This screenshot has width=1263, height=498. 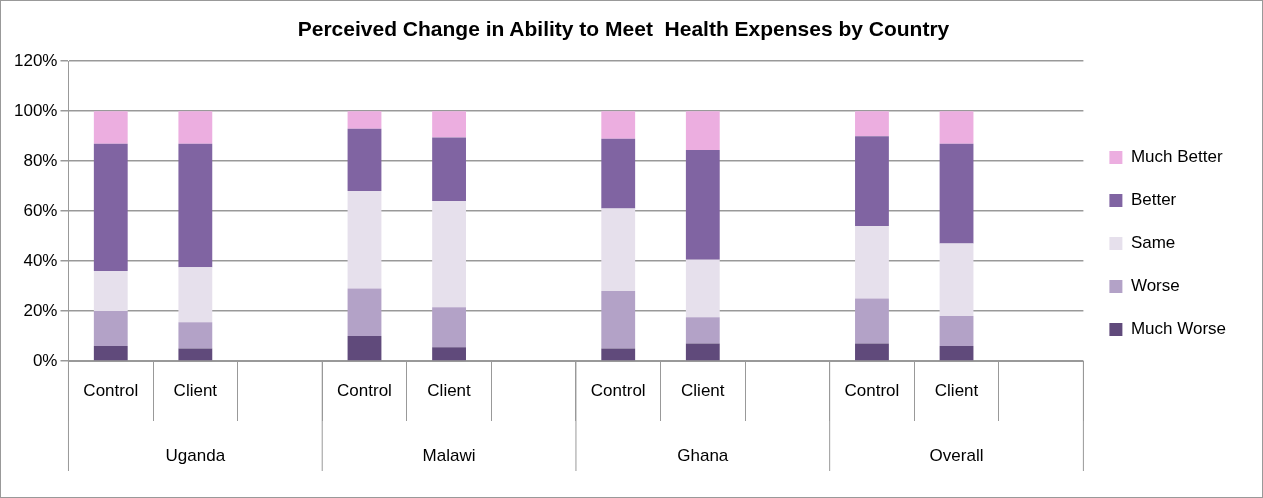 I want to click on chart-title: Perceived Change in Ability to Meet Health Expenses by Country, so click(x=623, y=29).